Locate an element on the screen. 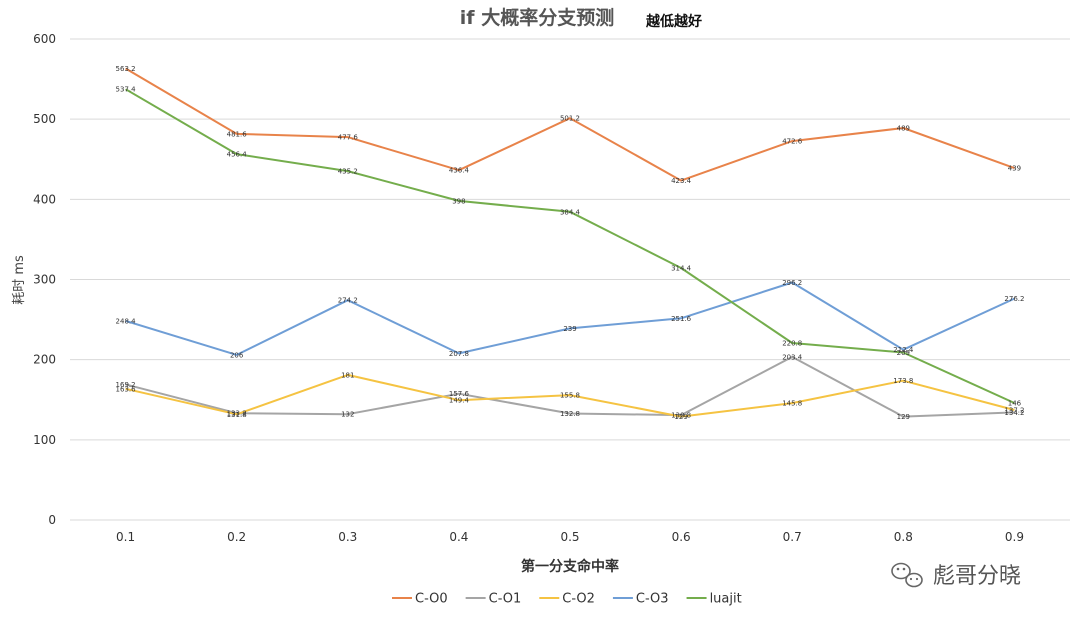 Image resolution: width=1080 pixels, height=622 pixels. x-axis-ticks: 0.1 0.2 0.3 0.4 0.5 0.6 0.7 0.8 0.9 is located at coordinates (570, 537).